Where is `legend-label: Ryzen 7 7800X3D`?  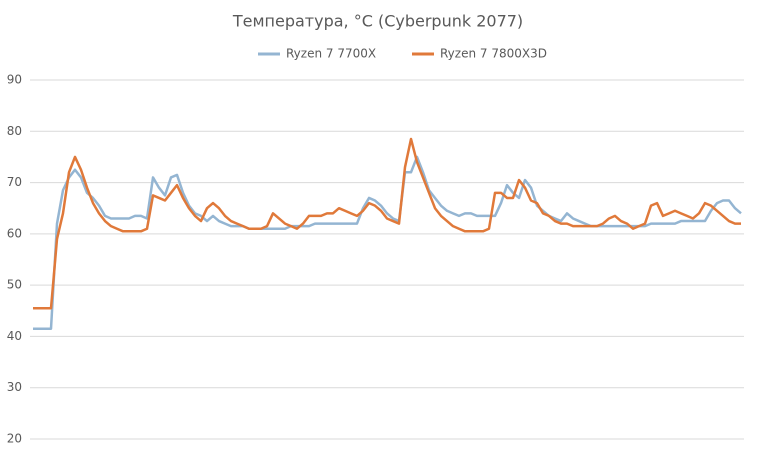 legend-label: Ryzen 7 7800X3D is located at coordinates (493, 54).